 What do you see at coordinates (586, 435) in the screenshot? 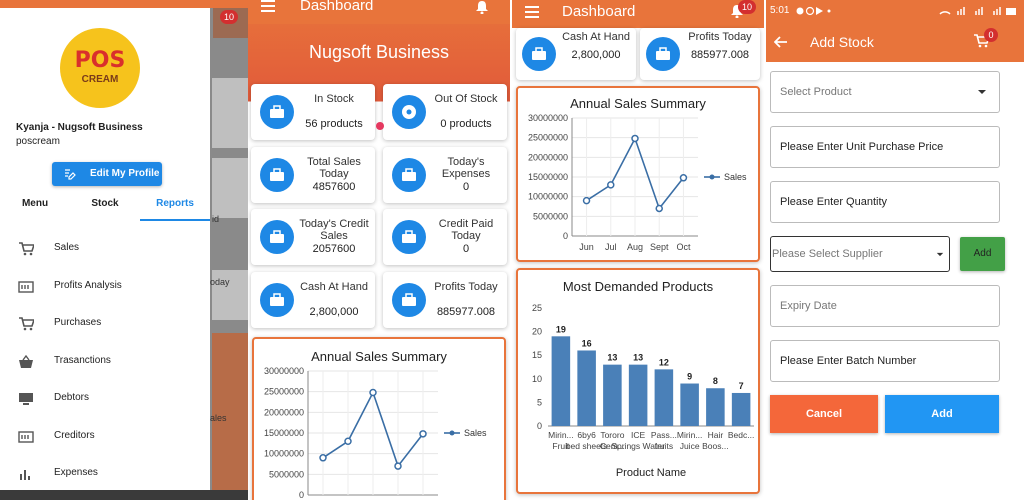
I see `x-tick-label: 6by6` at bounding box center [586, 435].